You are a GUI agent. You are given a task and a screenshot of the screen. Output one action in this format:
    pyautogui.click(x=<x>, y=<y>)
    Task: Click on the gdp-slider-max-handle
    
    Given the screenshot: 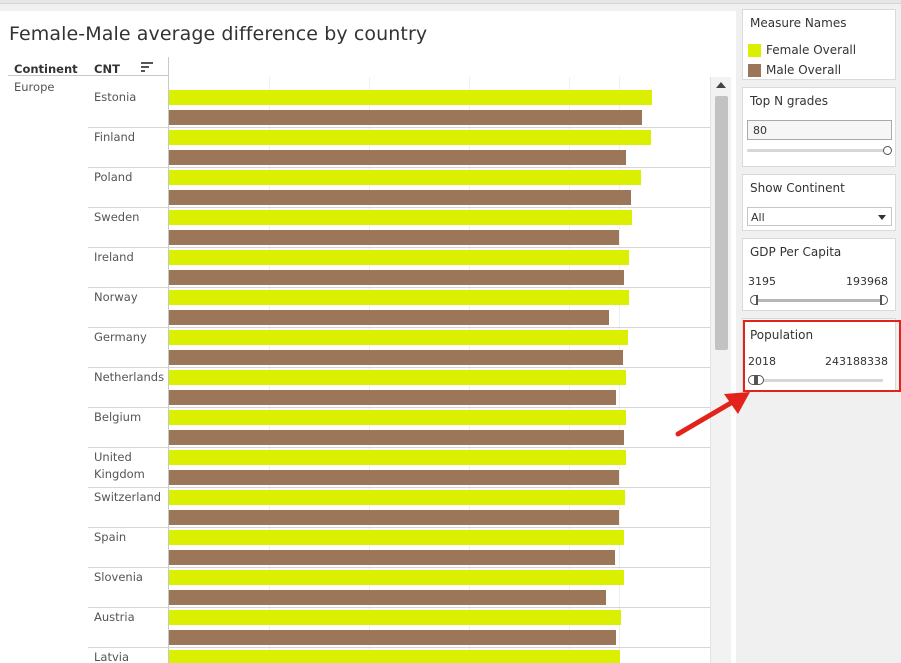 What is the action you would take?
    pyautogui.click(x=884, y=300)
    